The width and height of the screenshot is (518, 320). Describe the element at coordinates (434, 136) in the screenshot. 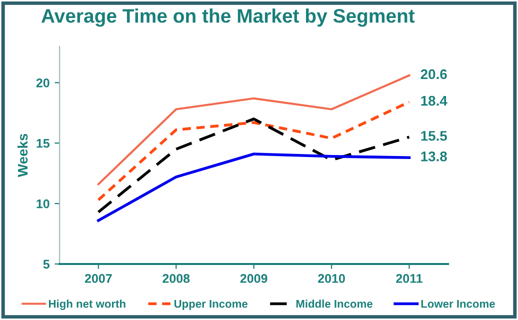

I see `data-label: 15.5` at that location.